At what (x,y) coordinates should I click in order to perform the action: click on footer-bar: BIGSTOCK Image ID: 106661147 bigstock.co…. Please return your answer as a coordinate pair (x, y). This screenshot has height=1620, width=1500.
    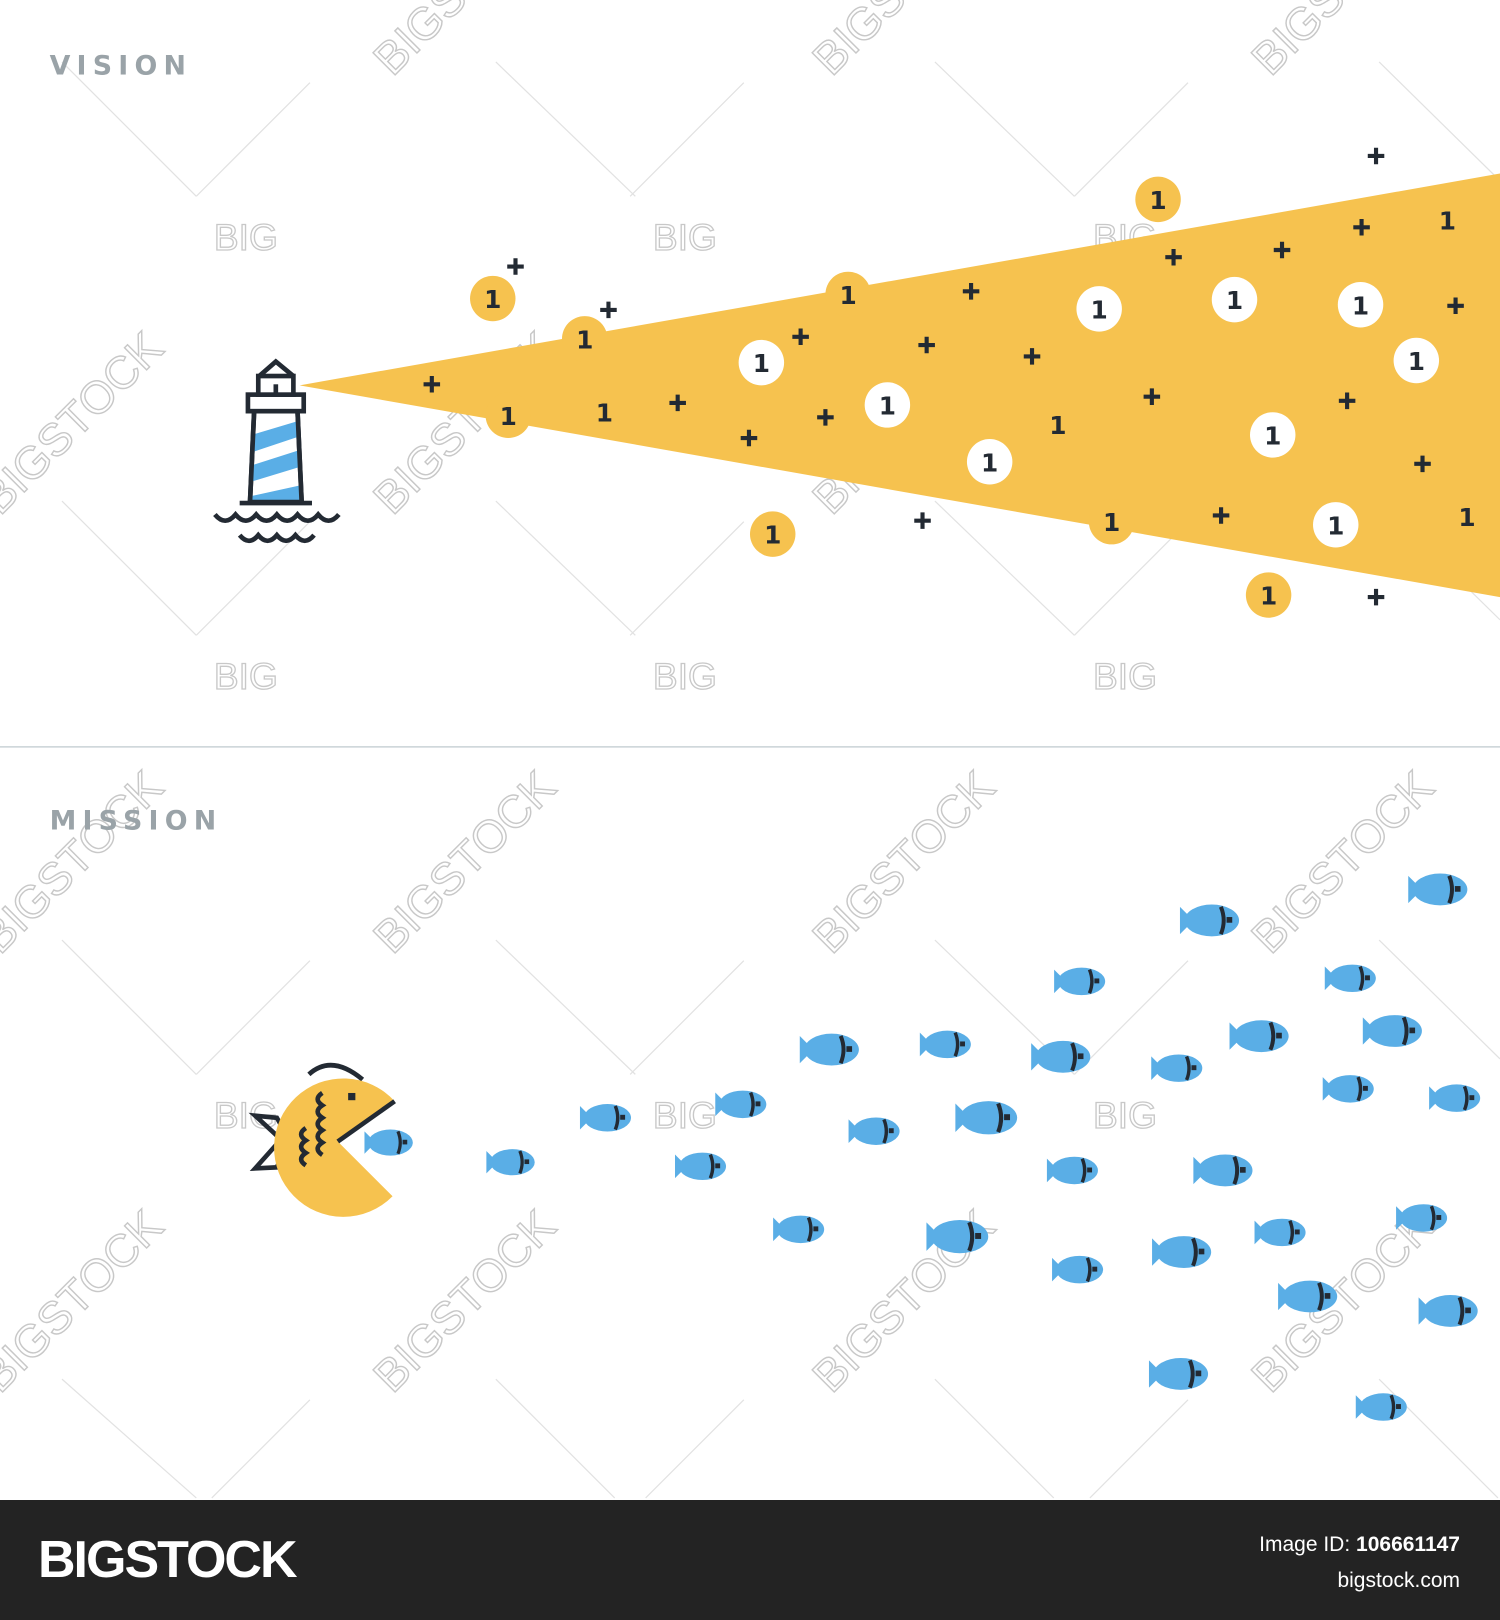
    Looking at the image, I should click on (750, 1560).